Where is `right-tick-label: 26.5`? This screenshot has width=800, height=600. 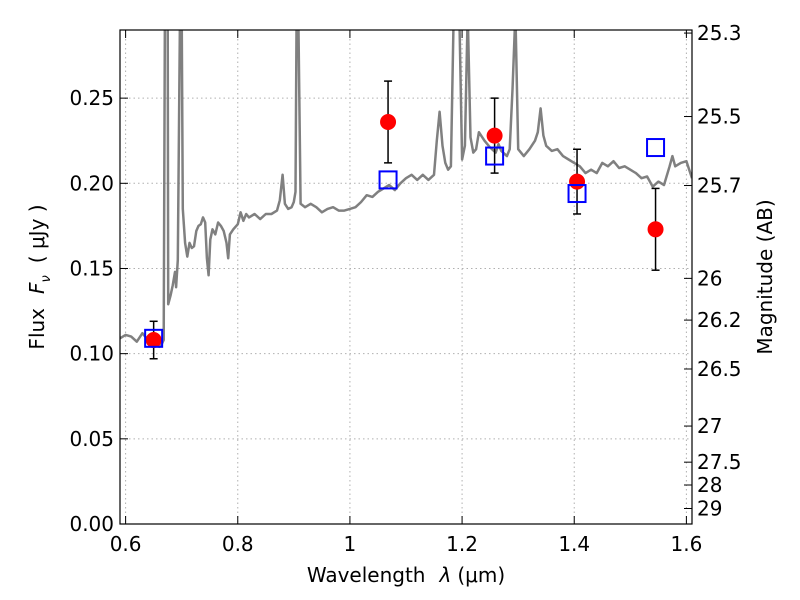 right-tick-label: 26.5 is located at coordinates (719, 369).